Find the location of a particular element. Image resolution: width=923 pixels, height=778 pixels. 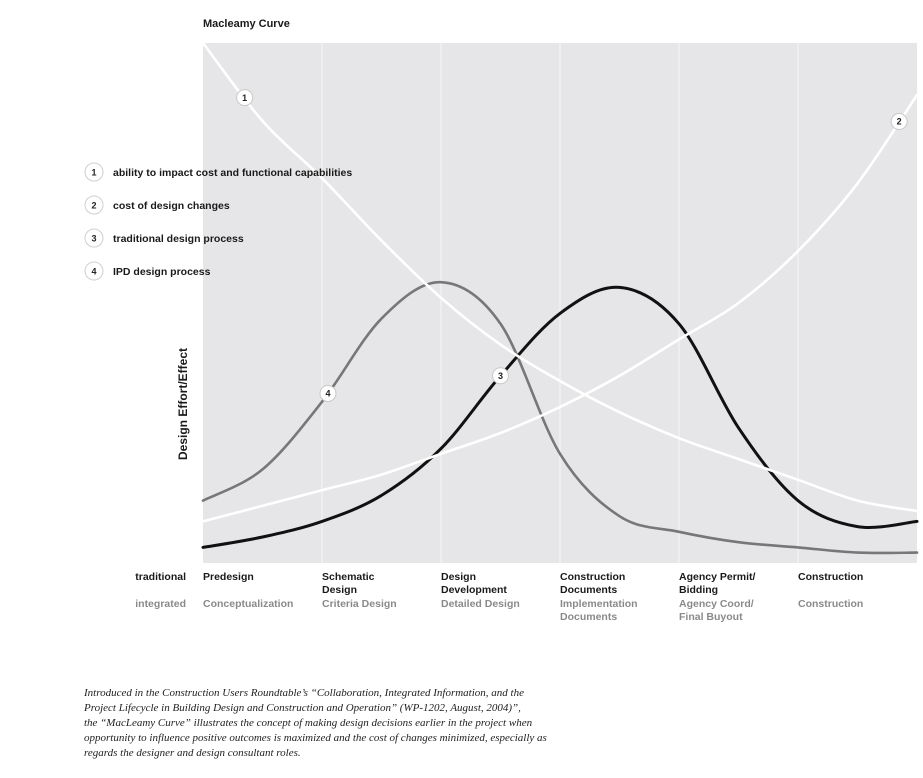

row-label-integrated: integrated is located at coordinates (160, 604).